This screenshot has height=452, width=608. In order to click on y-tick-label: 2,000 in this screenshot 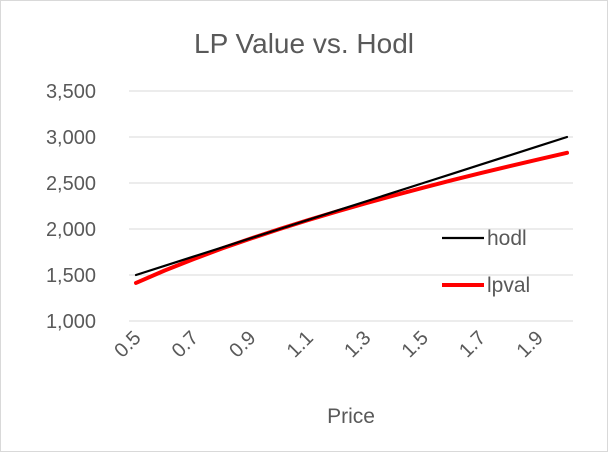, I will do `click(71, 230)`.